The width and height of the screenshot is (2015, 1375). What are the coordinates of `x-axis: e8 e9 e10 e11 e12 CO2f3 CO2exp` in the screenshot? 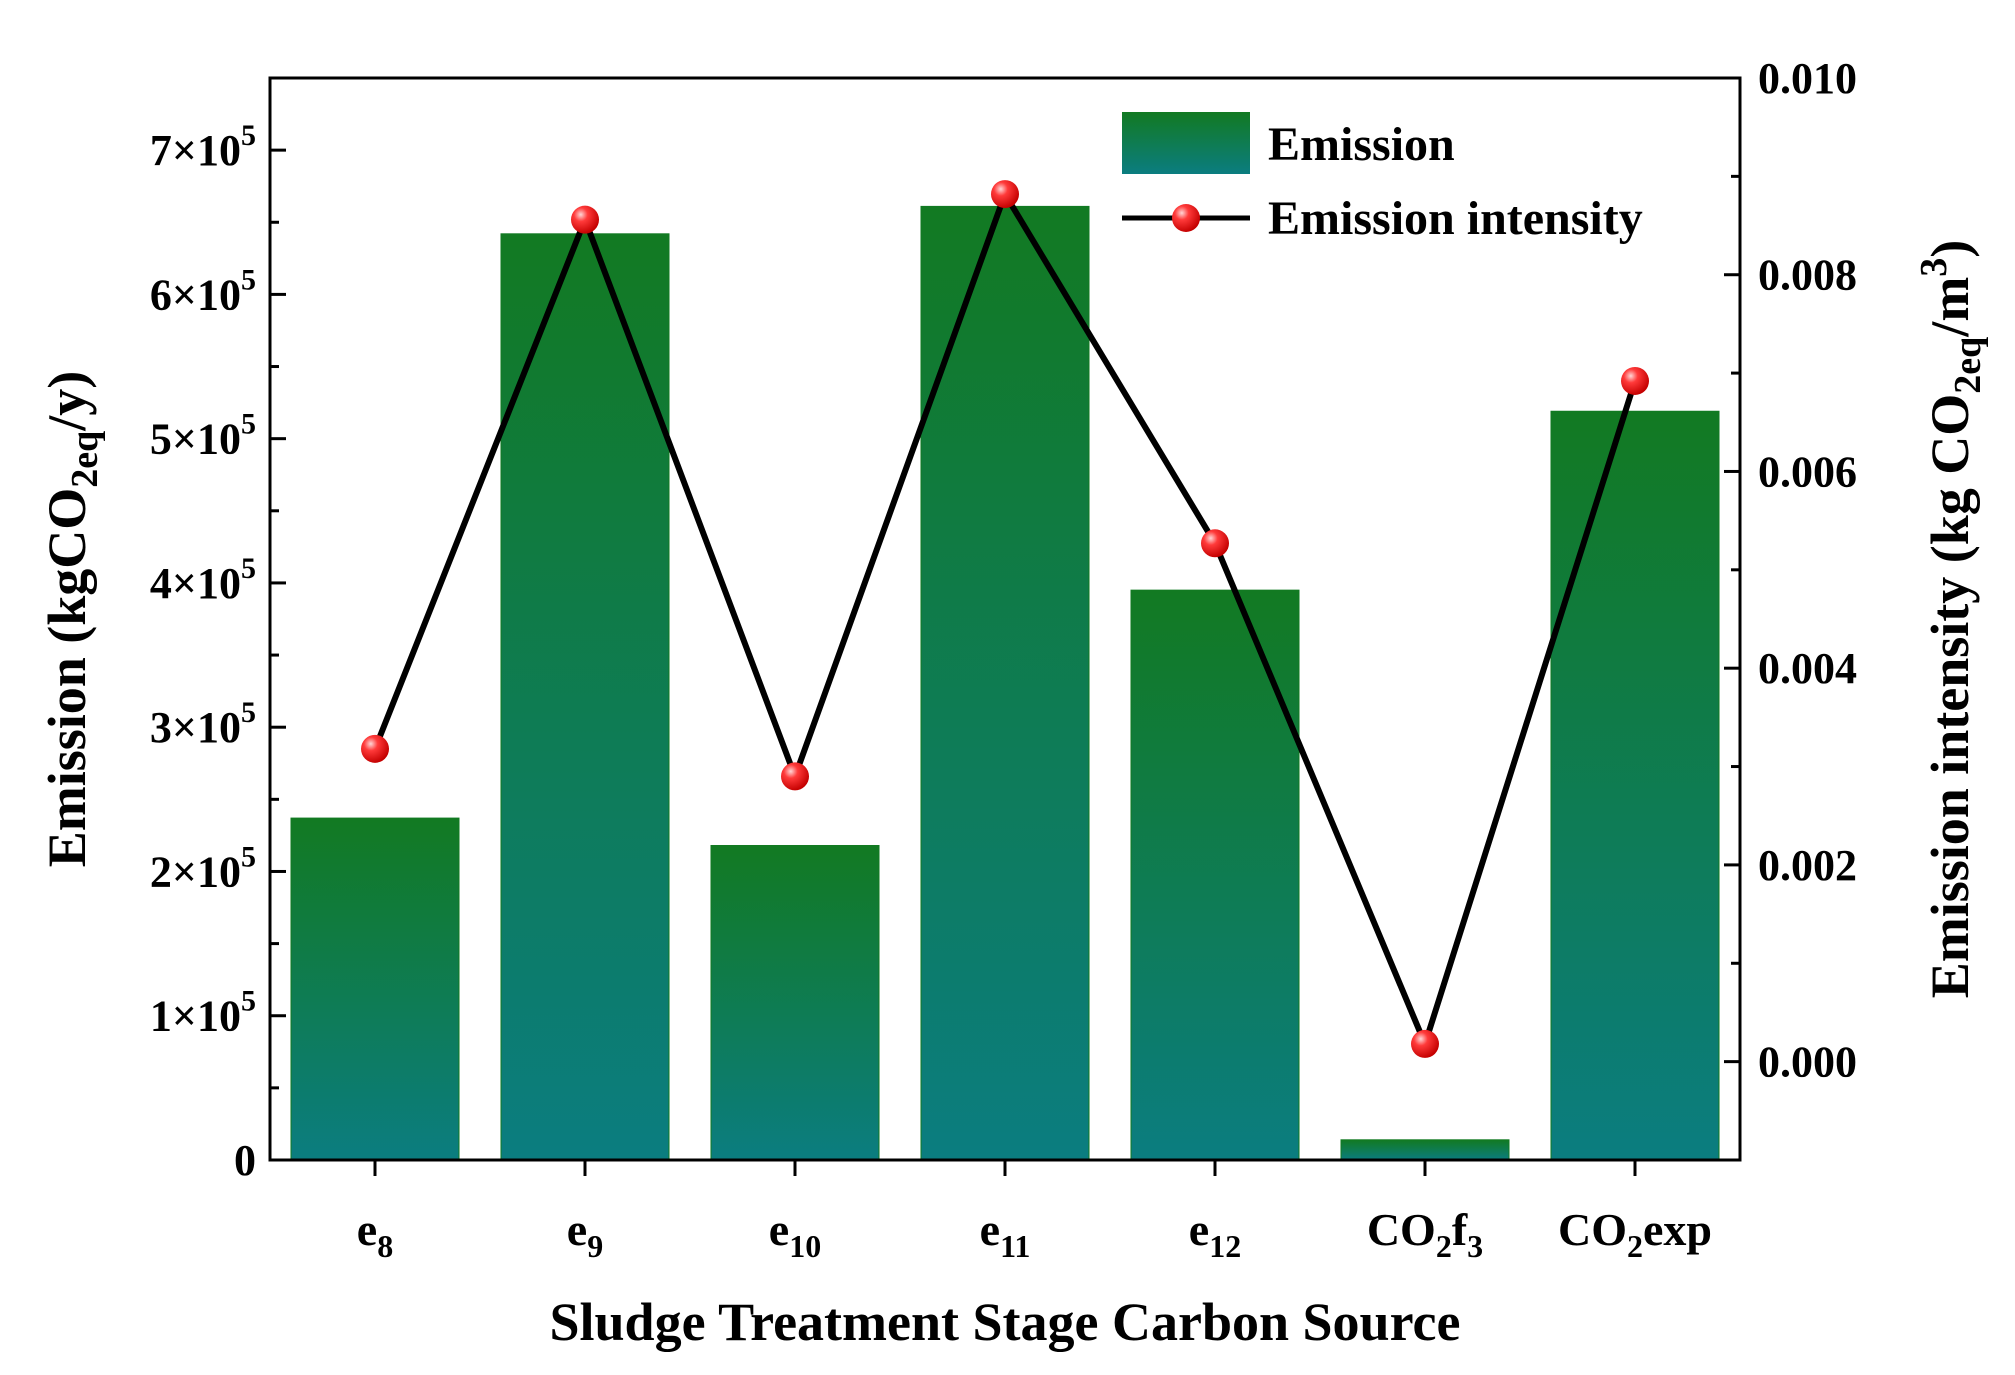 It's located at (1034, 1212).